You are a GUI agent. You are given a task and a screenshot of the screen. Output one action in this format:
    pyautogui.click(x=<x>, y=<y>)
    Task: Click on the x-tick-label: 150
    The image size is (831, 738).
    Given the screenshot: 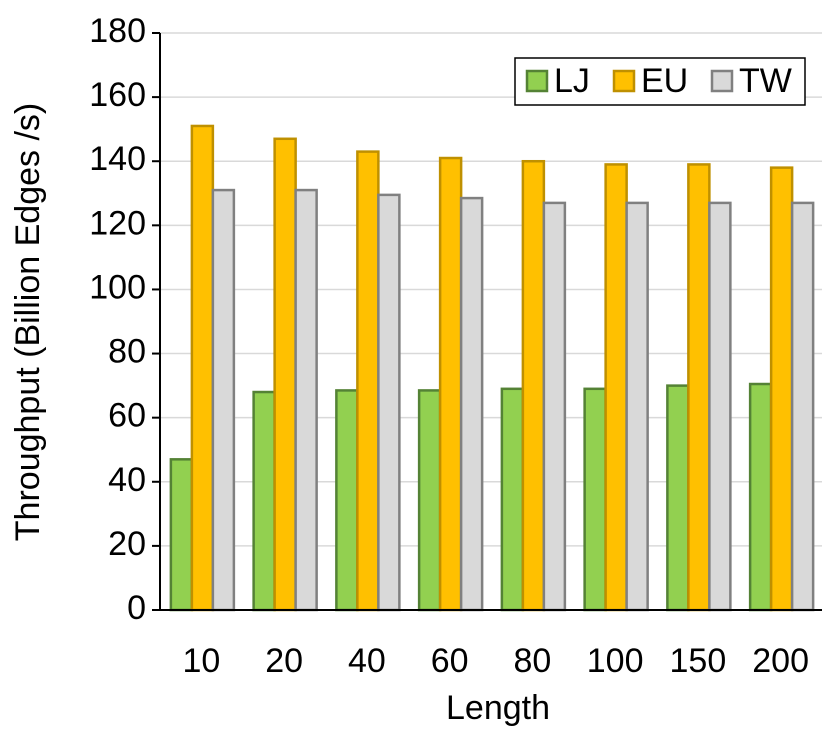 What is the action you would take?
    pyautogui.click(x=698, y=661)
    